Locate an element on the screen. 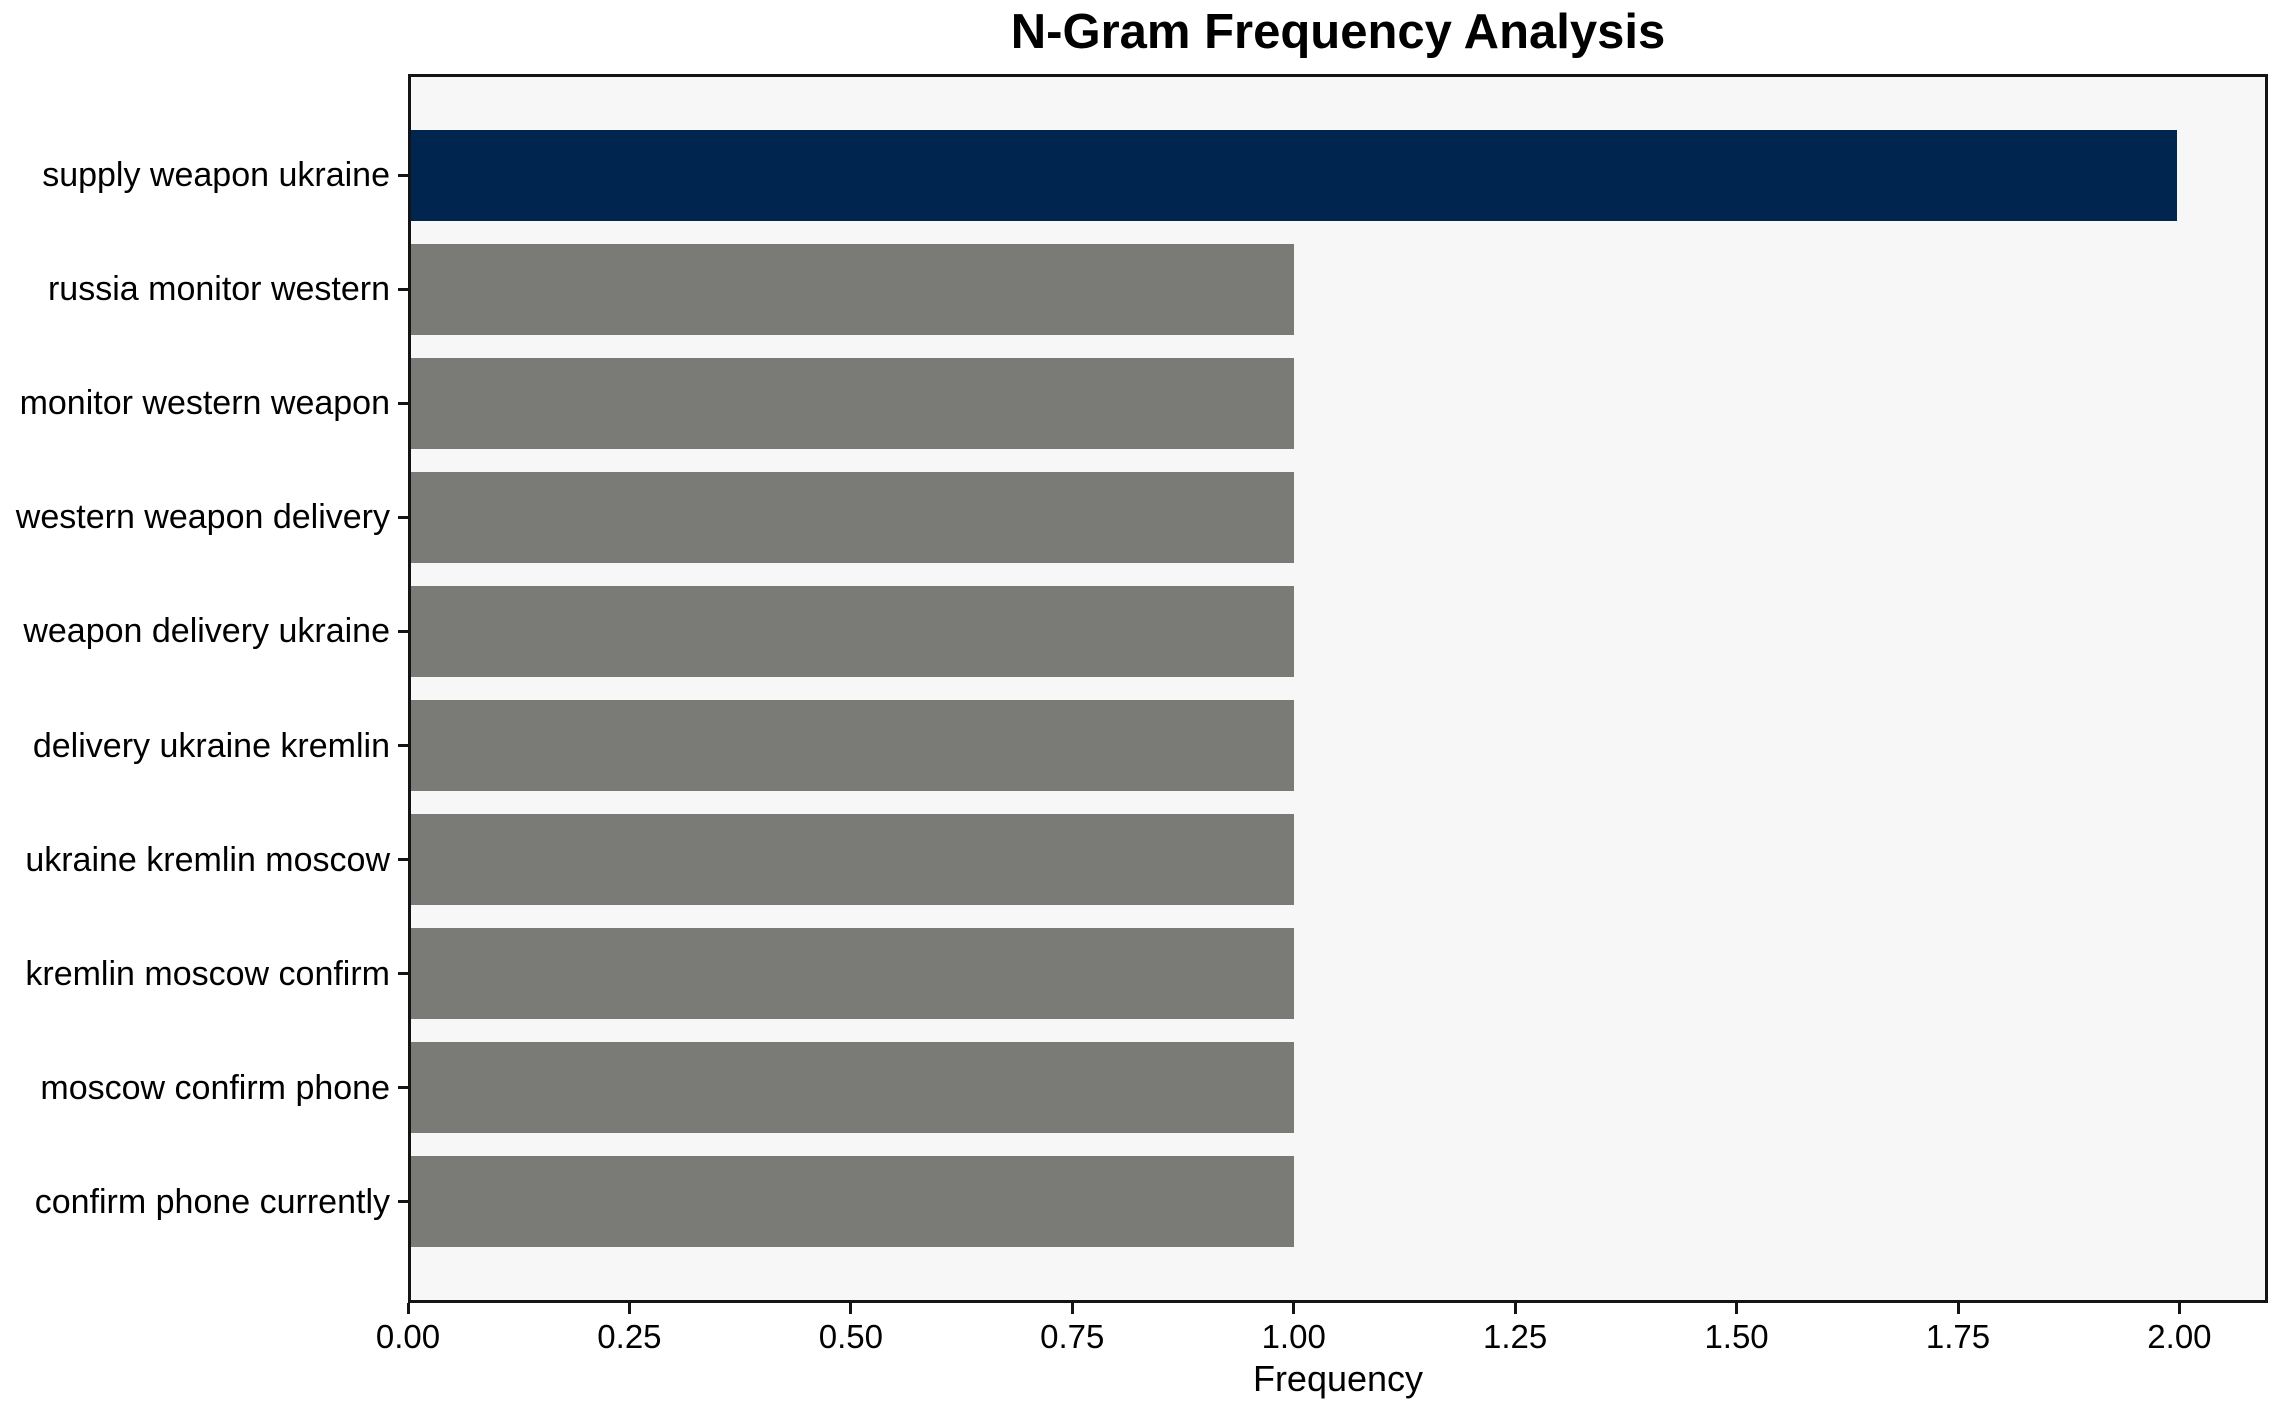  x-tick-label: 0.75 is located at coordinates (1072, 1336).